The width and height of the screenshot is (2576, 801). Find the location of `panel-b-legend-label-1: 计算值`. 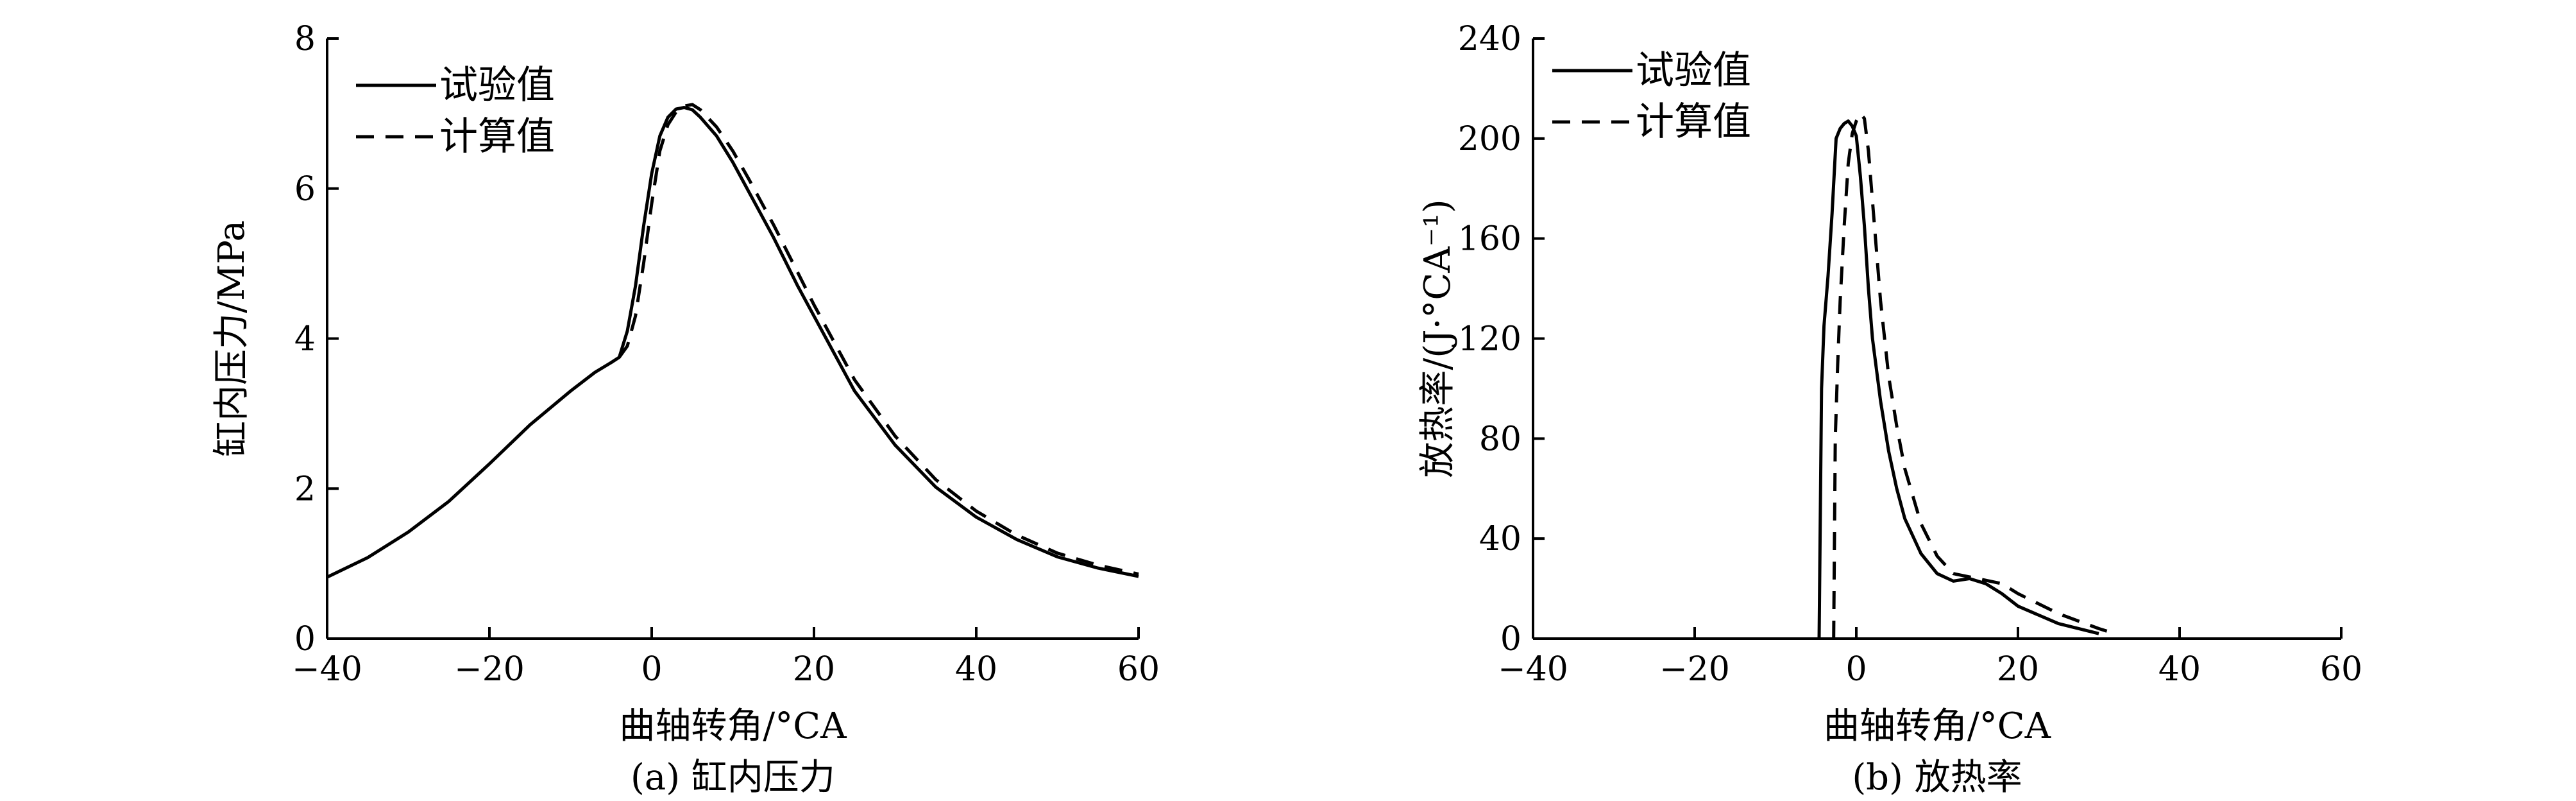

panel-b-legend-label-1: 计算值 is located at coordinates (1693, 122).